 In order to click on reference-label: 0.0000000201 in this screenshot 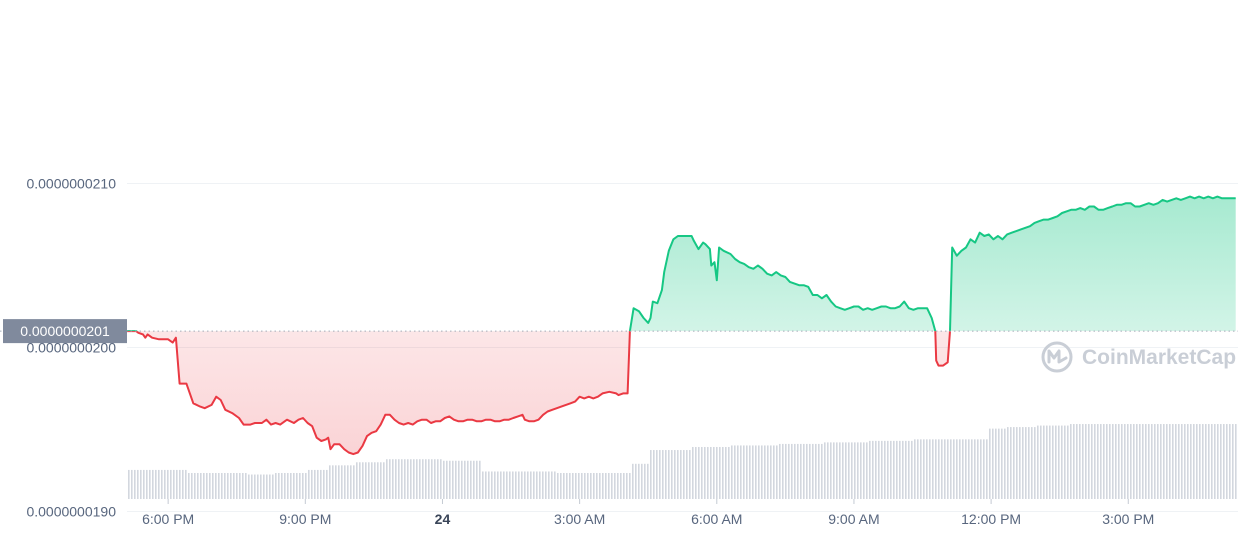, I will do `click(65, 331)`.